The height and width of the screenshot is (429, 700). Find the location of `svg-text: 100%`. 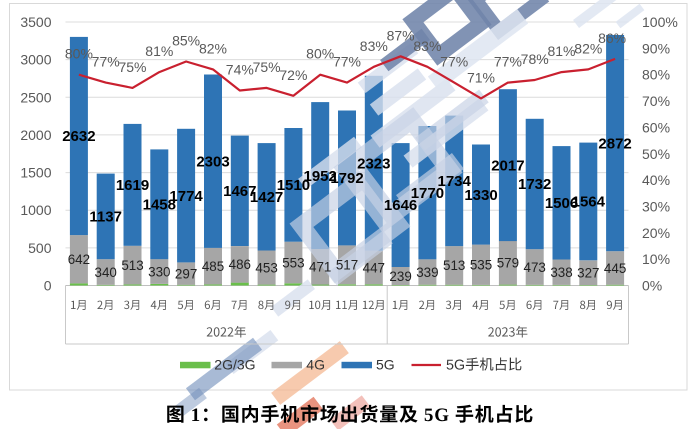

svg-text: 100% is located at coordinates (660, 22).